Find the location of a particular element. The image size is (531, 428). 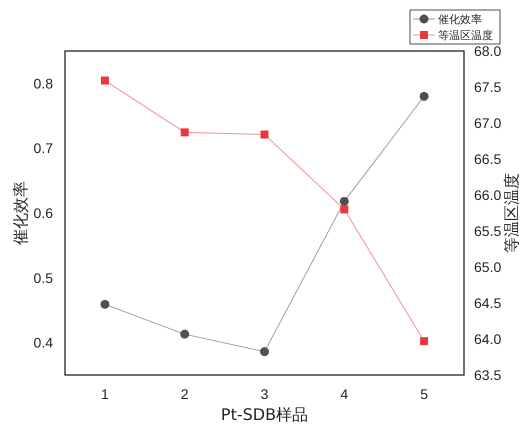

y2-axis-title: 等温区温度 is located at coordinates (511, 213).